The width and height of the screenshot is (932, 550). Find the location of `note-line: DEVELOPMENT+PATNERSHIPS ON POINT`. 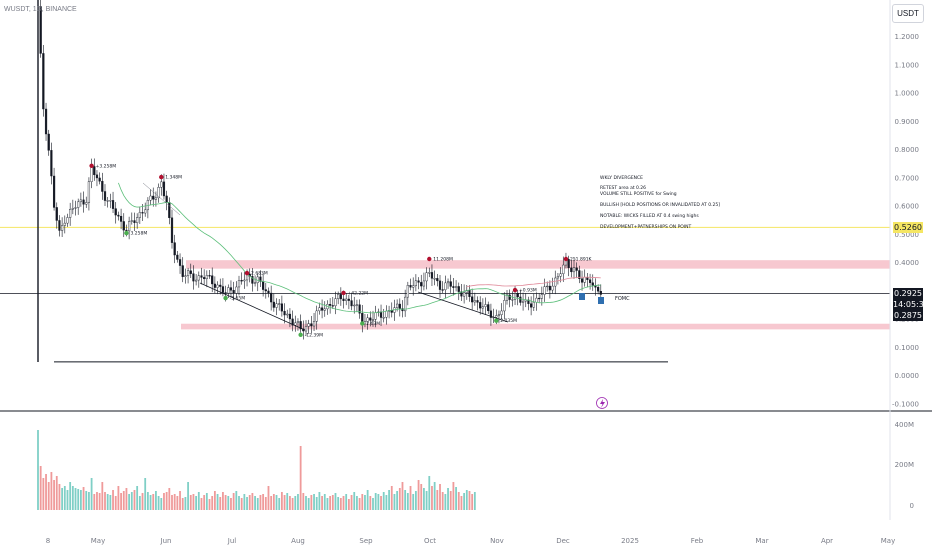

note-line: DEVELOPMENT+PATNERSHIPS ON POINT is located at coordinates (646, 227).